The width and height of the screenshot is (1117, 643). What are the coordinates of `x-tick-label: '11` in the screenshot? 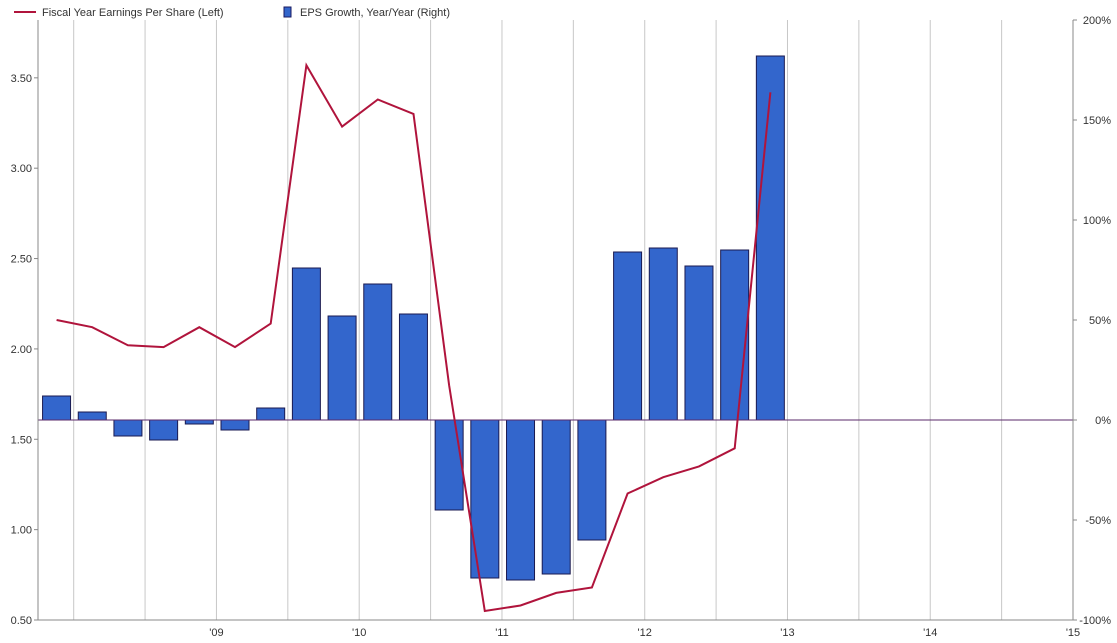 It's located at (502, 633).